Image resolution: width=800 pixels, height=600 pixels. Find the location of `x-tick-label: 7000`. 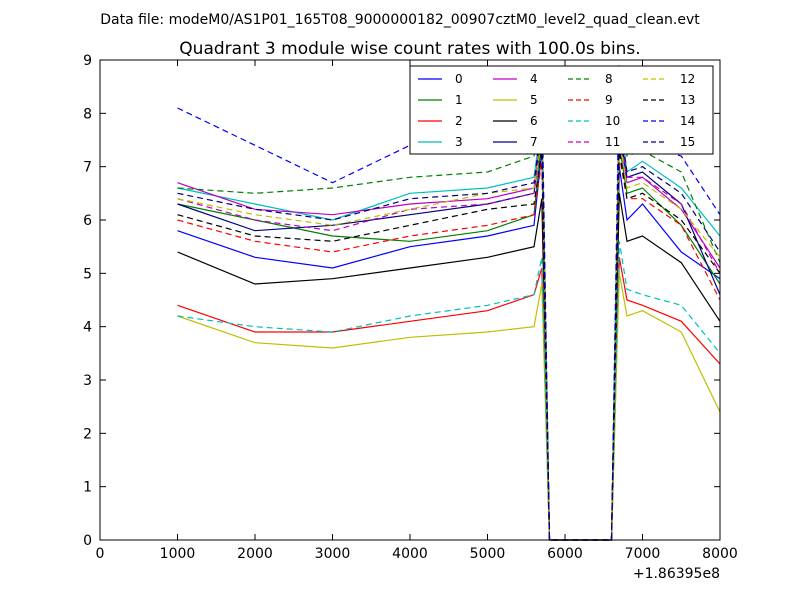

x-tick-label: 7000 is located at coordinates (643, 554).